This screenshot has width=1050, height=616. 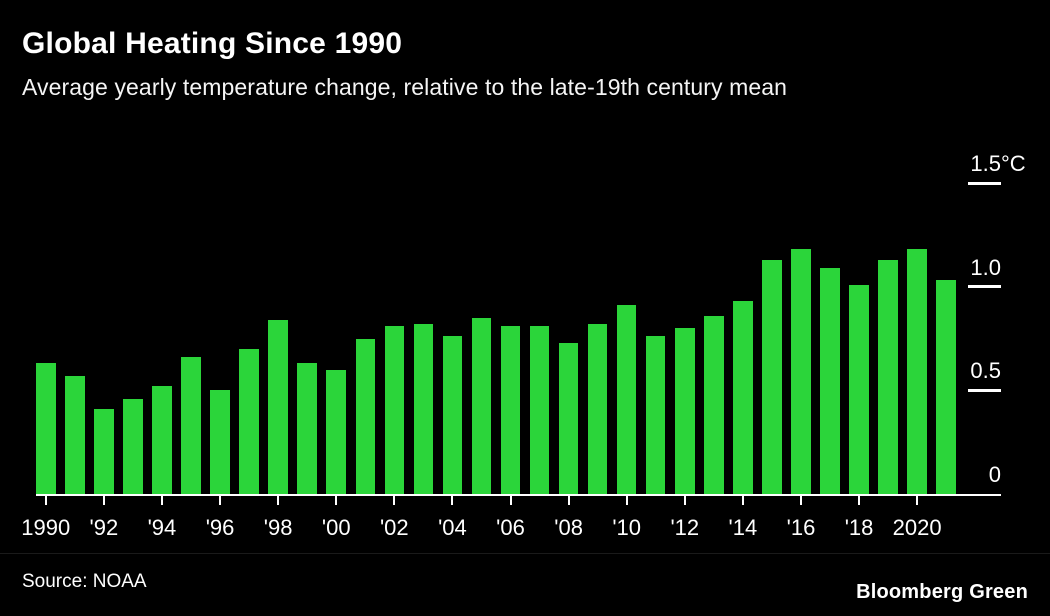 What do you see at coordinates (917, 371) in the screenshot?
I see `bar-2020` at bounding box center [917, 371].